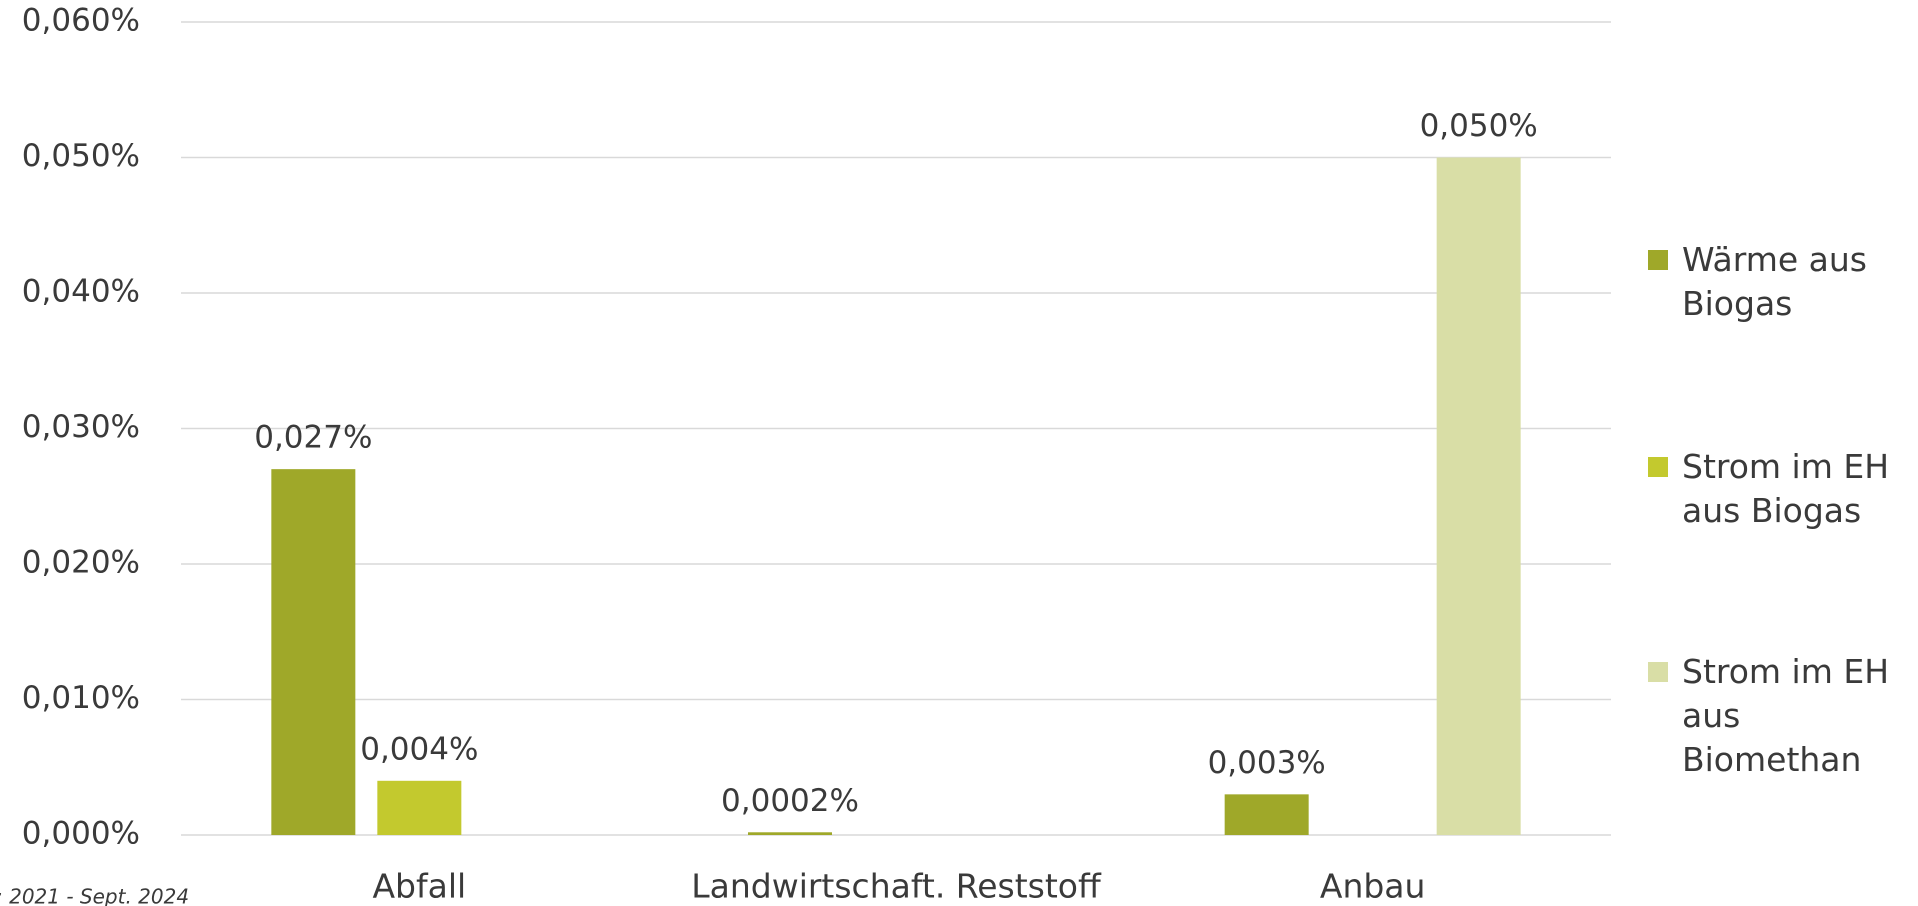 The width and height of the screenshot is (1918, 906). What do you see at coordinates (790, 801) in the screenshot?
I see `data-label: 0,0002%` at bounding box center [790, 801].